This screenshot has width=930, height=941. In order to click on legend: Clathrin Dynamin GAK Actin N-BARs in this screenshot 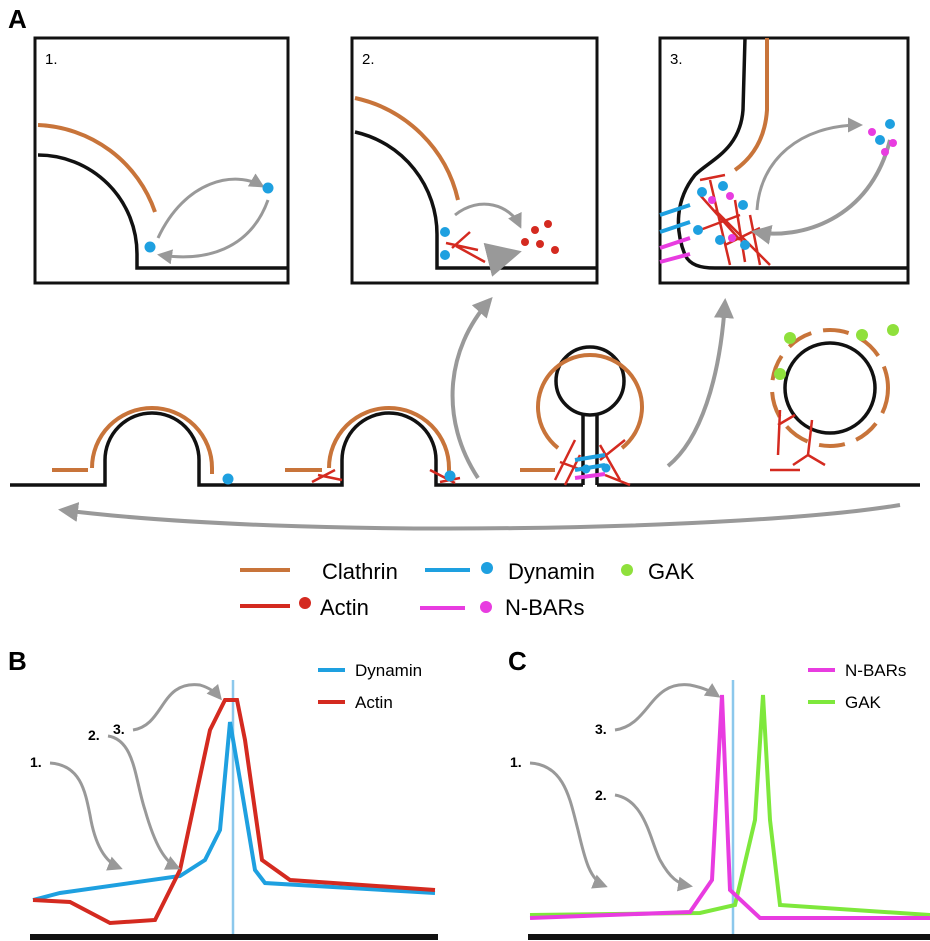, I will do `click(467, 589)`.